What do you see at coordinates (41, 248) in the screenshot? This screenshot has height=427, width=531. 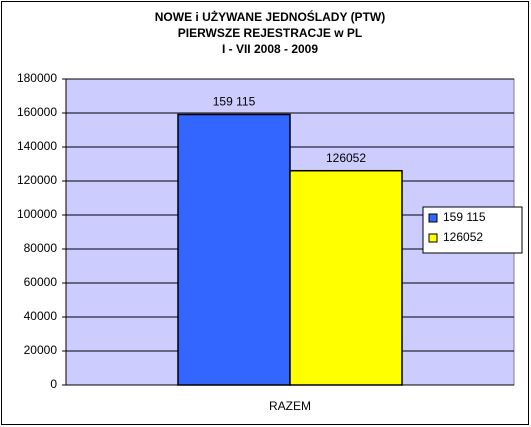 I see `y-tick-label: 80000` at bounding box center [41, 248].